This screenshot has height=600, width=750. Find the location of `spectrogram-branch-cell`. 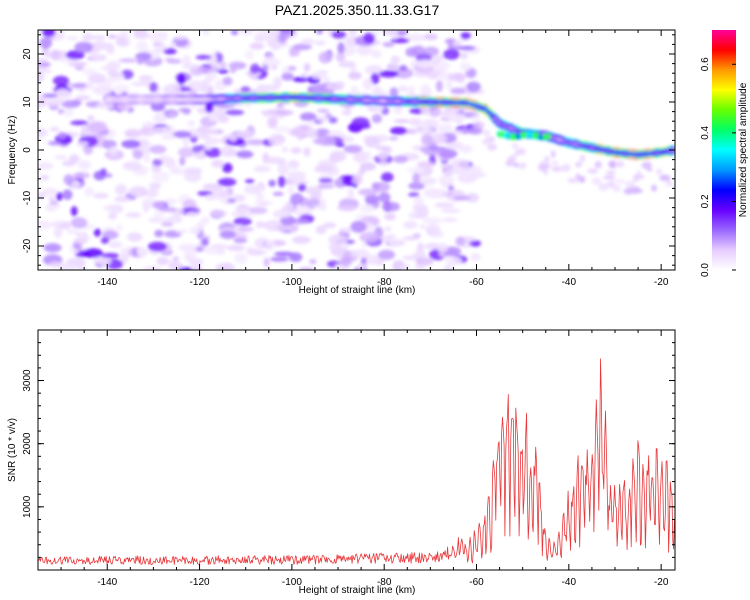

spectrogram-branch-cell is located at coordinates (548, 136).